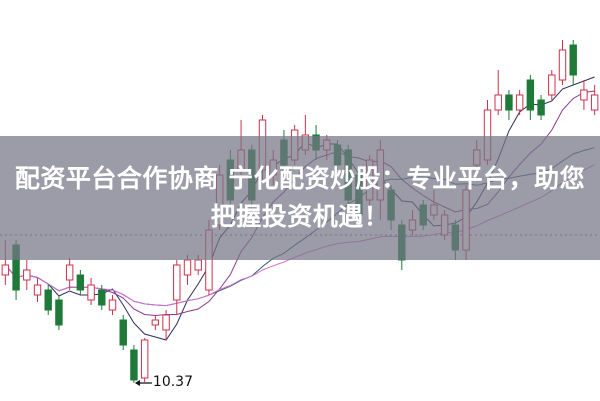  I want to click on headline-line-1: 配资平台合作协商 宁化配资炒股：专业平台，助您, so click(300, 178).